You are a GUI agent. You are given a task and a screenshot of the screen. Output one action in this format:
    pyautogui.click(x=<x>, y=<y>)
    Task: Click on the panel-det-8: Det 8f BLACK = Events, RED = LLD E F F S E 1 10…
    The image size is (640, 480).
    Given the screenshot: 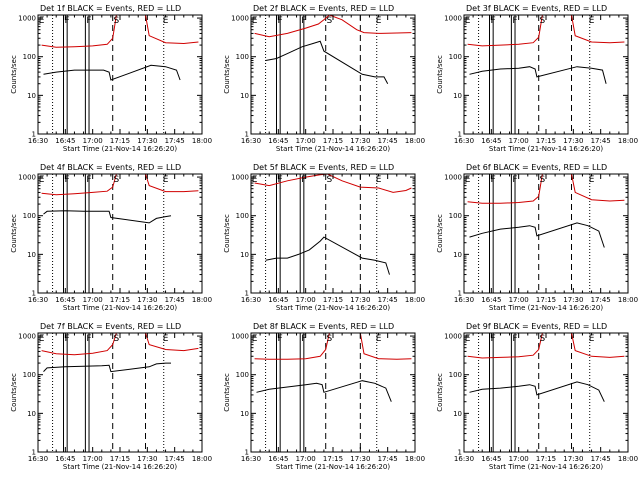 What is the action you would take?
    pyautogui.click(x=324, y=396)
    